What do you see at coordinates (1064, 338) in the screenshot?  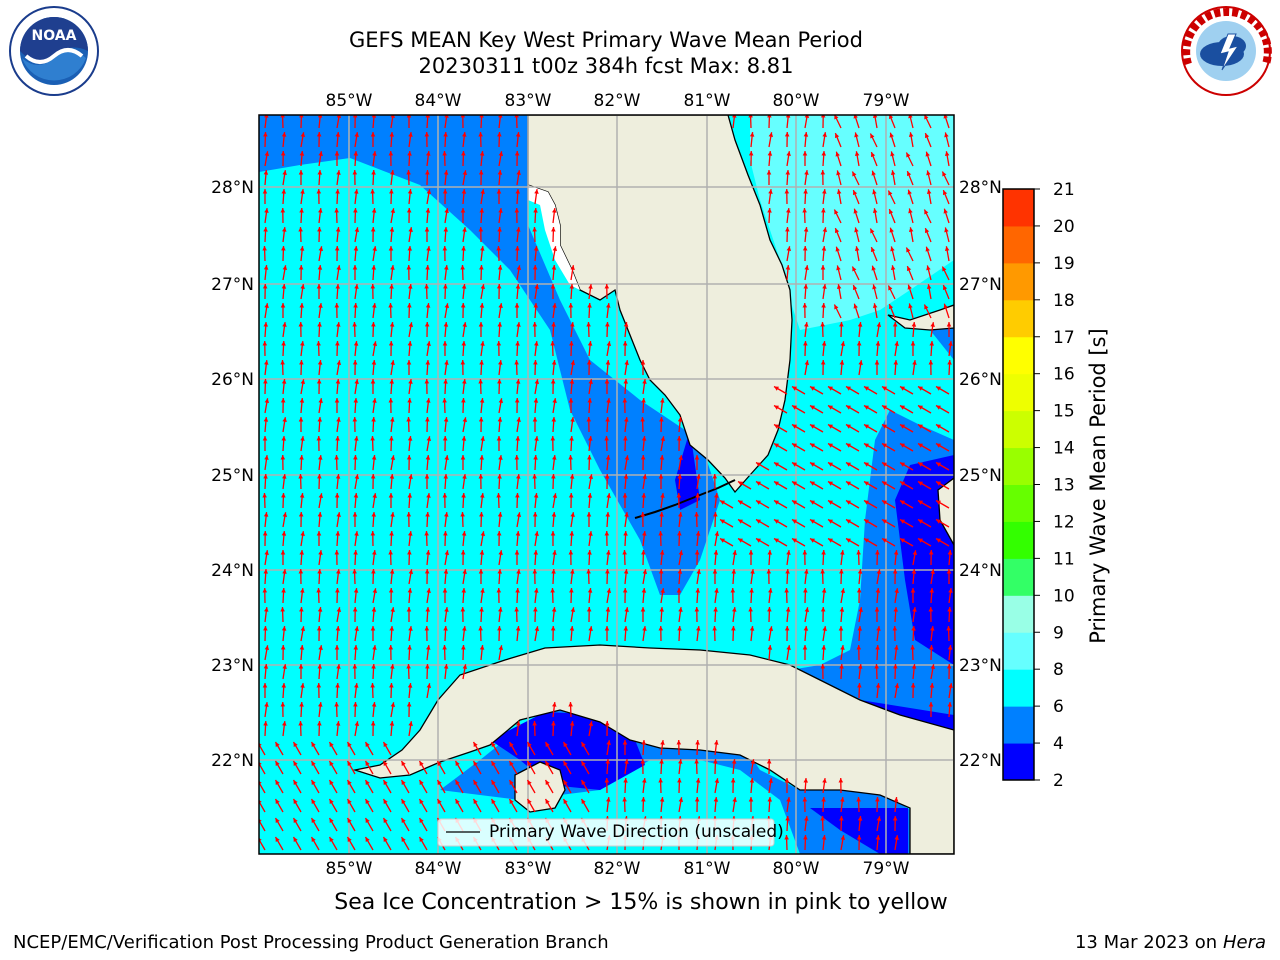 I see `colorbar-tick-label: 17` at bounding box center [1064, 338].